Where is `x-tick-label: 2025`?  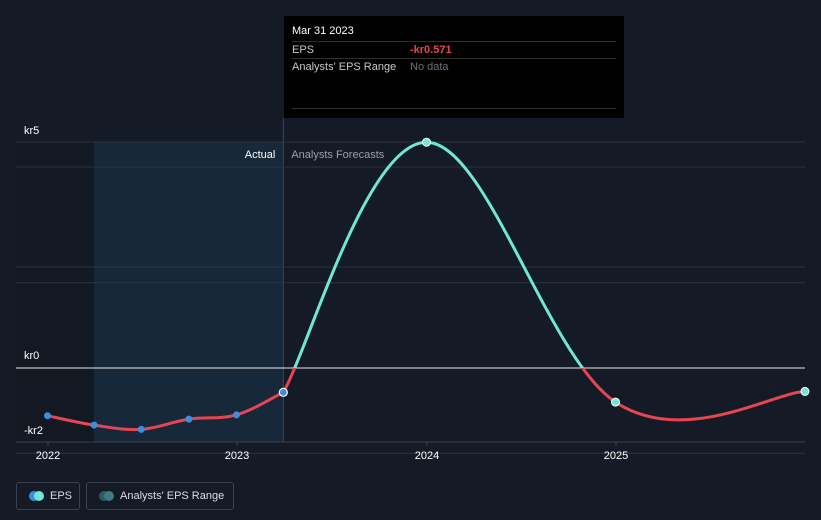 x-tick-label: 2025 is located at coordinates (616, 456).